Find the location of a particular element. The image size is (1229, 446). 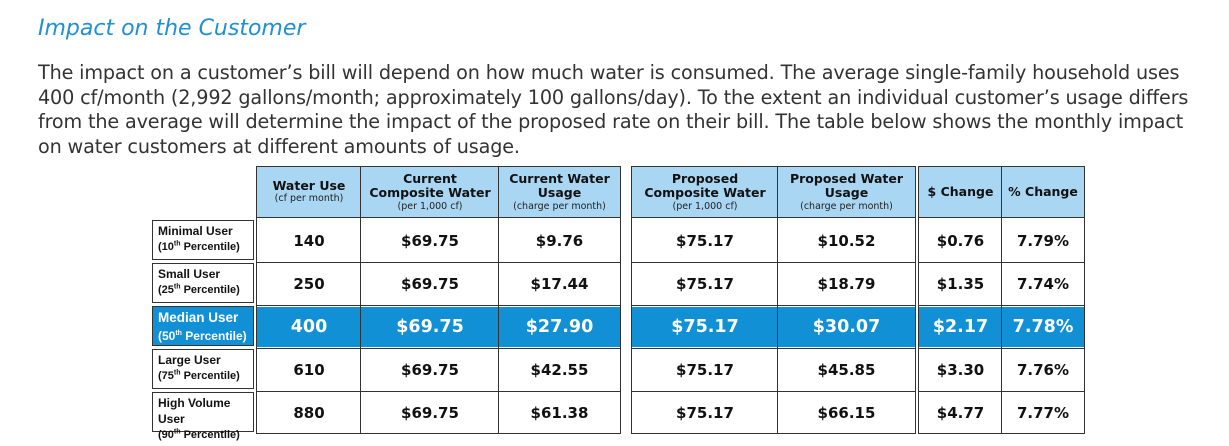

column-header-subtitle: (cf per month) is located at coordinates (309, 199).